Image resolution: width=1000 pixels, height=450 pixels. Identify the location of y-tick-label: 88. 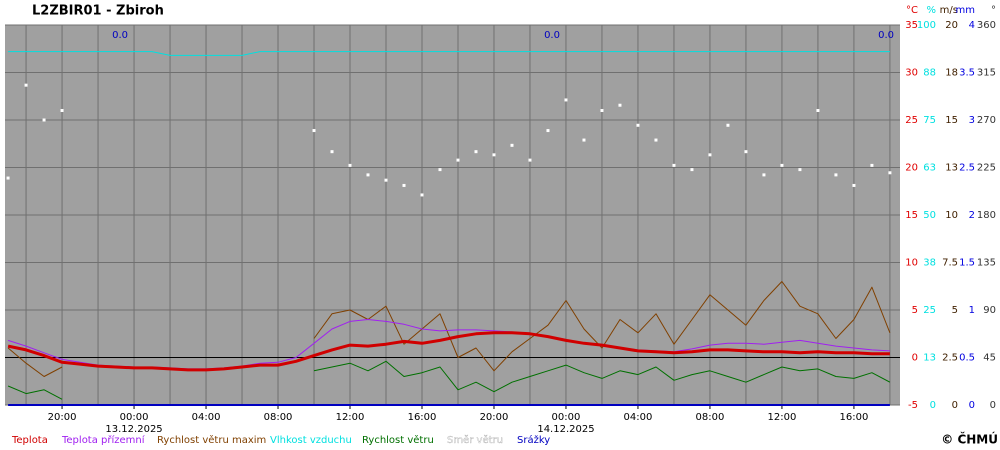
(929, 73).